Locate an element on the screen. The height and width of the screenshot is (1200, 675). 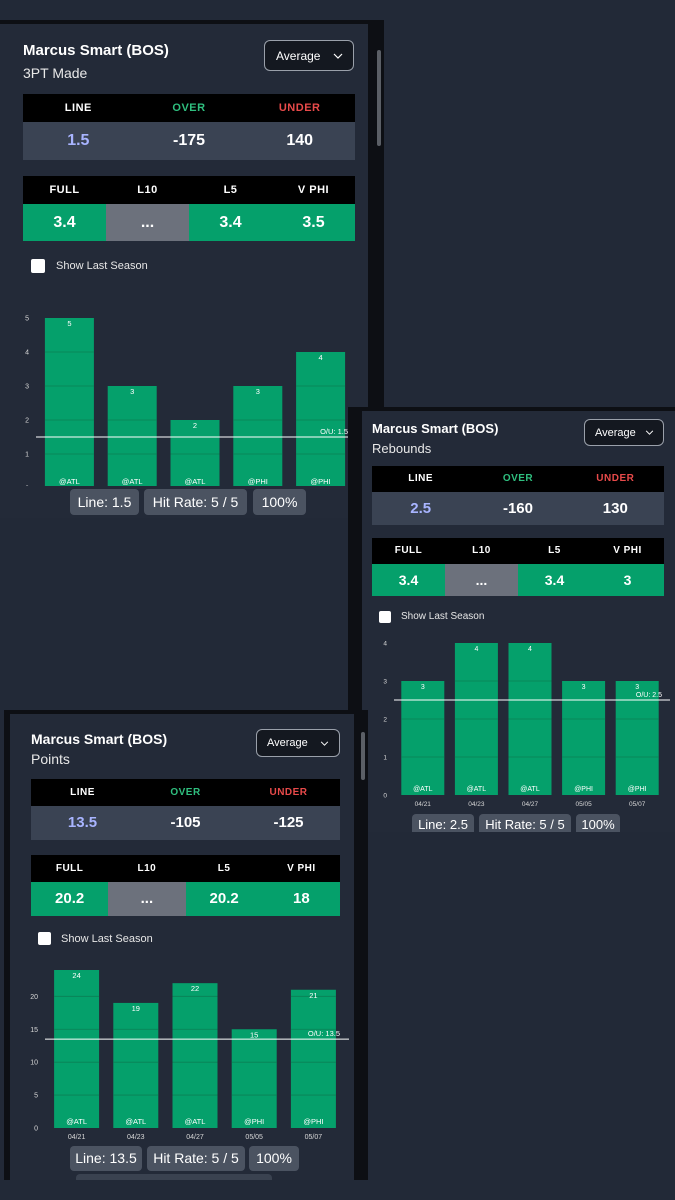
y-tick-label: 5 is located at coordinates (36, 1096).